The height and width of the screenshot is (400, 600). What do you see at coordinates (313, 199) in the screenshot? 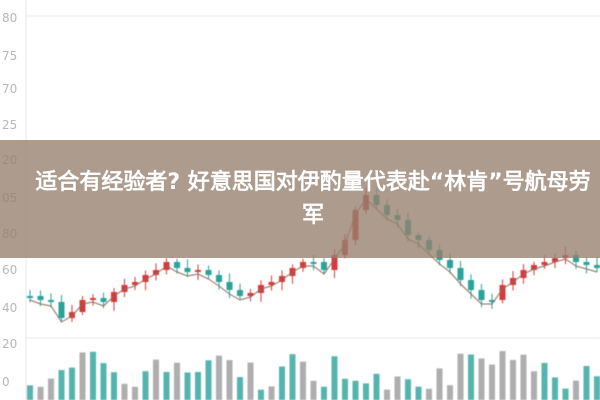
I see `headline-title: 适合有经验者? 好意思国对伊酌量代表赴“林肯”号航母劳军` at bounding box center [313, 199].